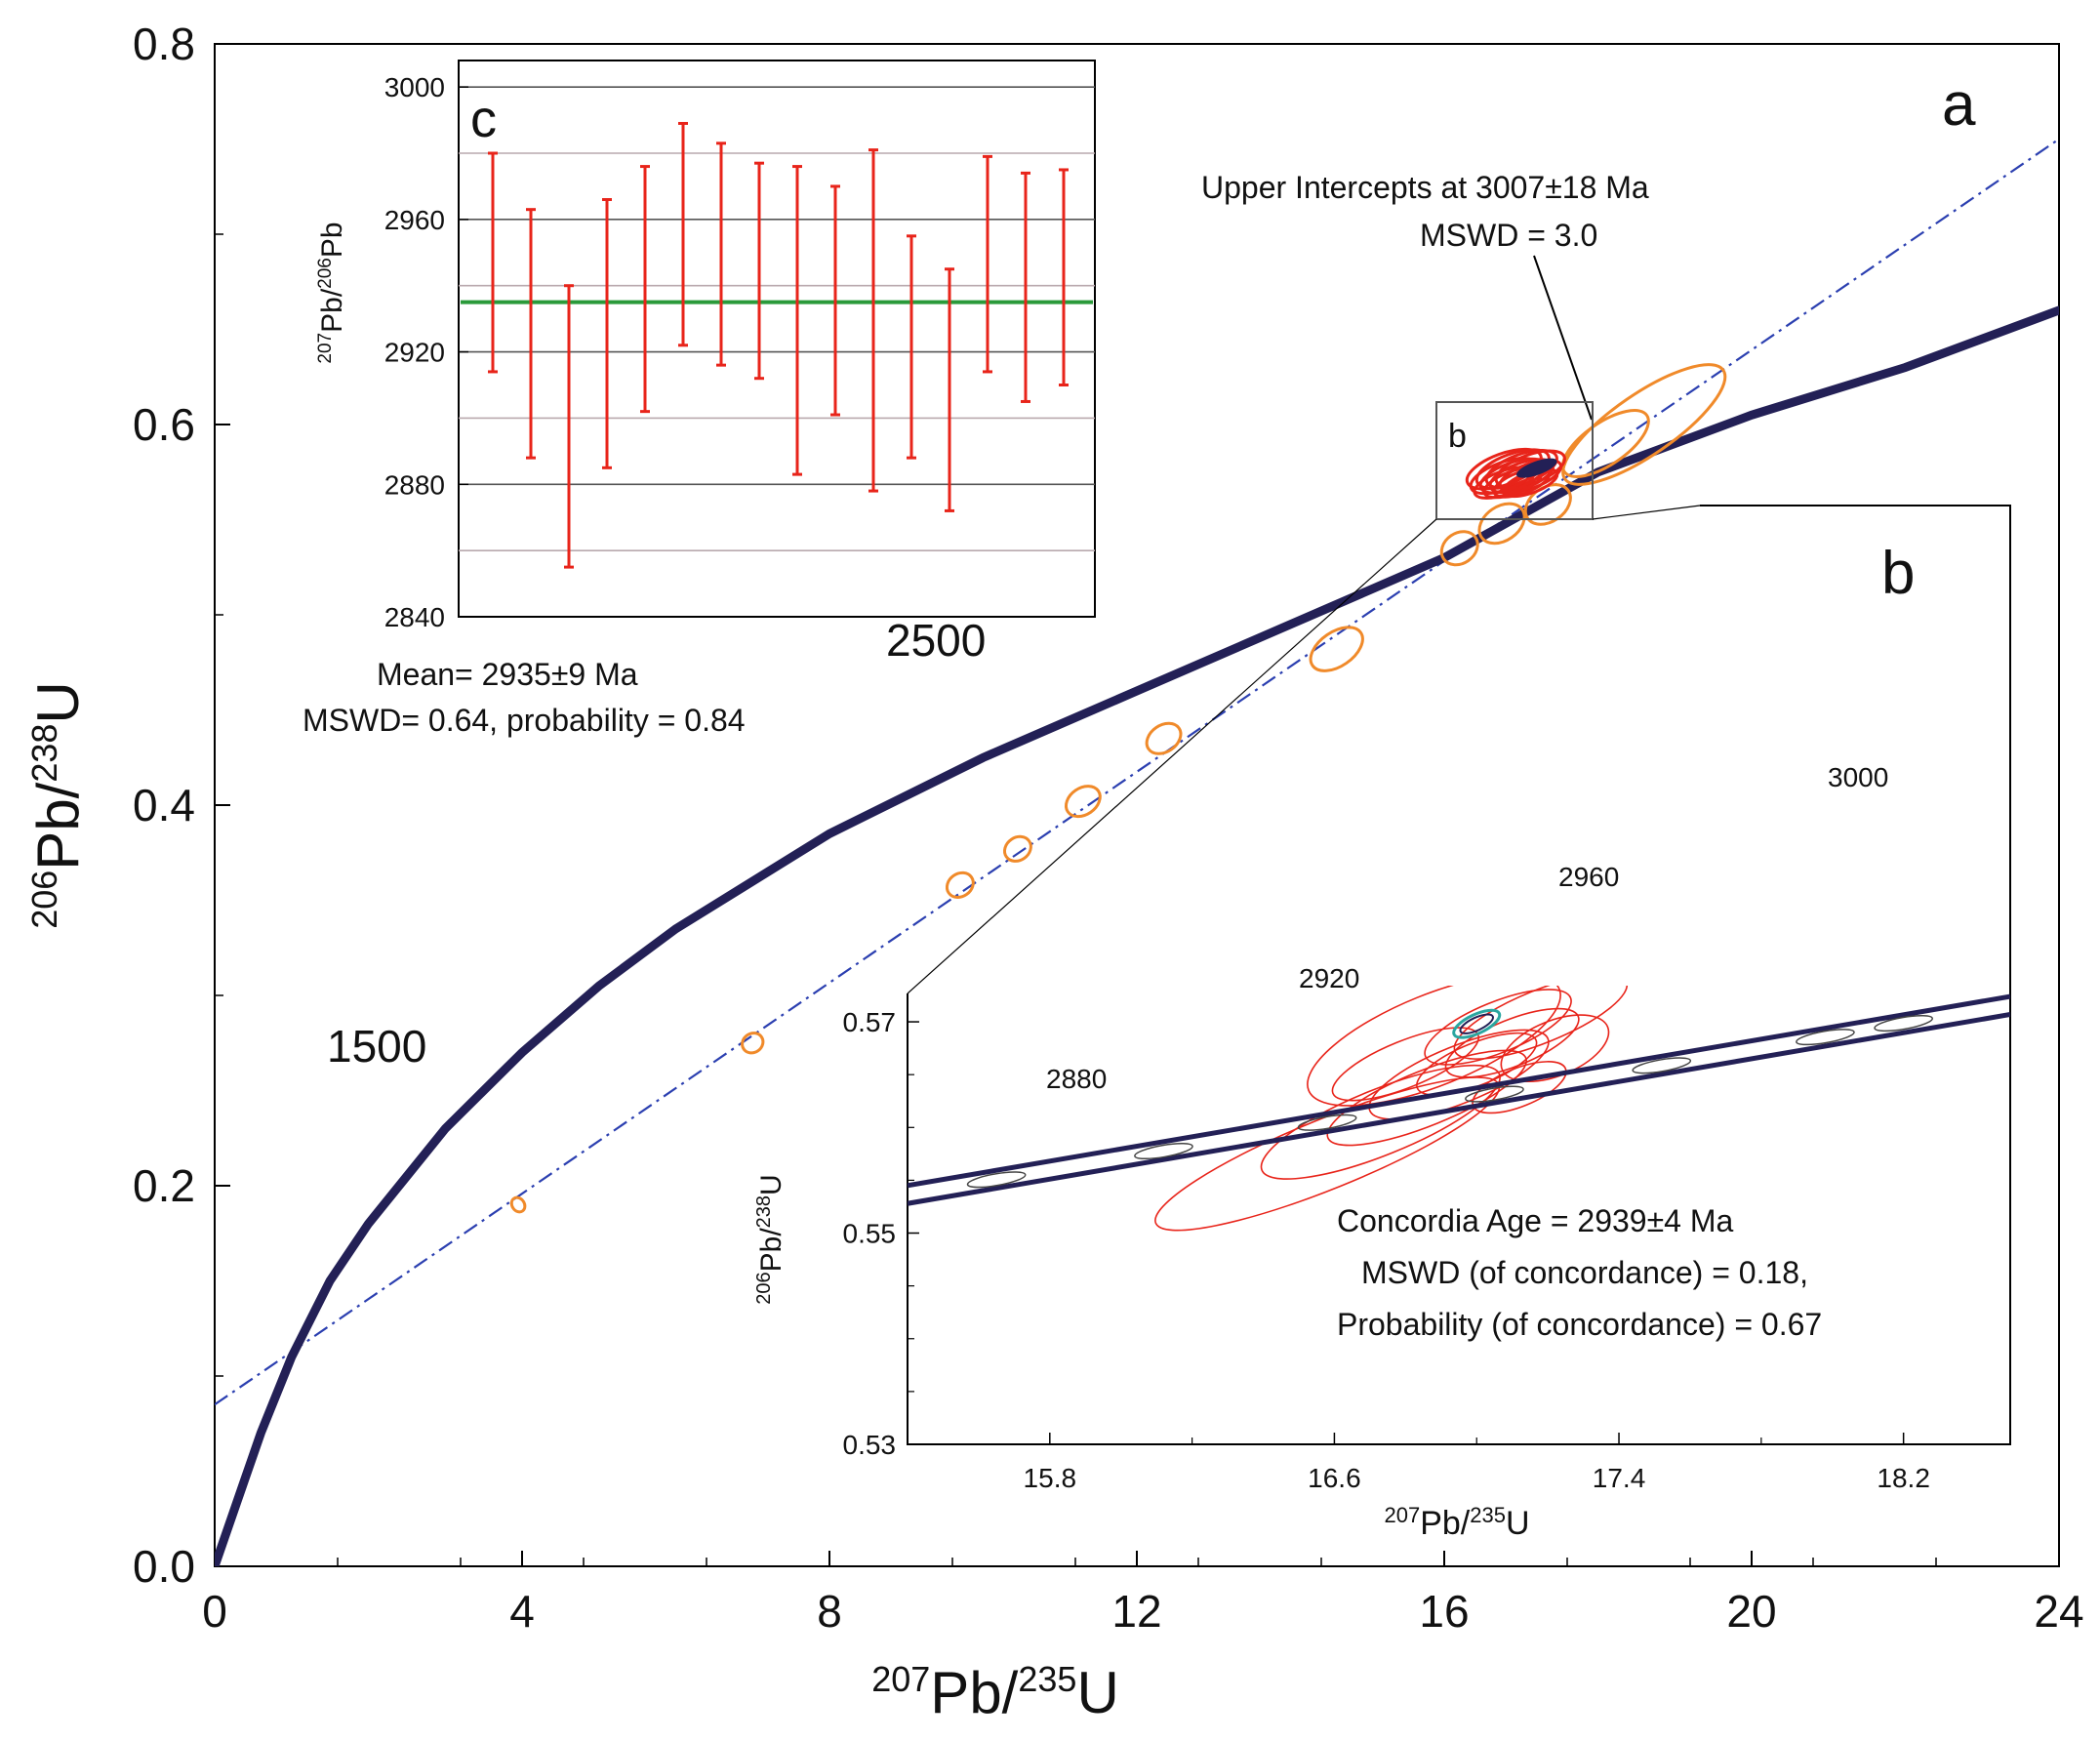 The height and width of the screenshot is (1741, 2100). Describe the element at coordinates (1646, 512) in the screenshot. I see `zoom-connector-line` at that location.